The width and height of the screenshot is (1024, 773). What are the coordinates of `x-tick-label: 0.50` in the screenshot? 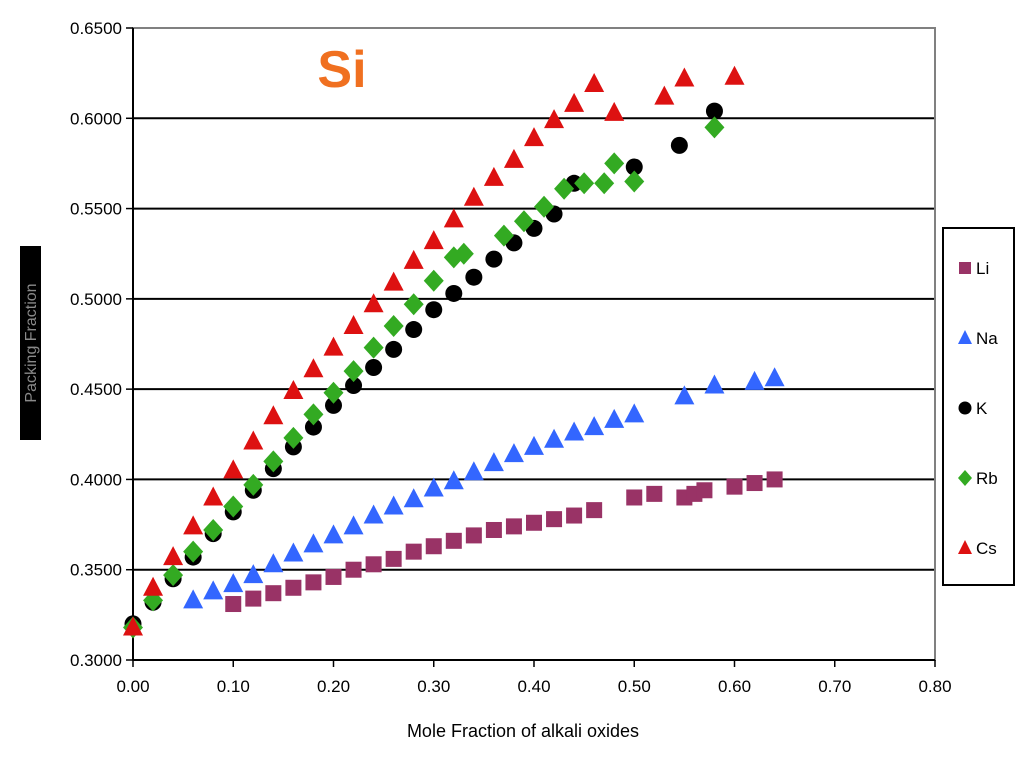 It's located at (634, 686).